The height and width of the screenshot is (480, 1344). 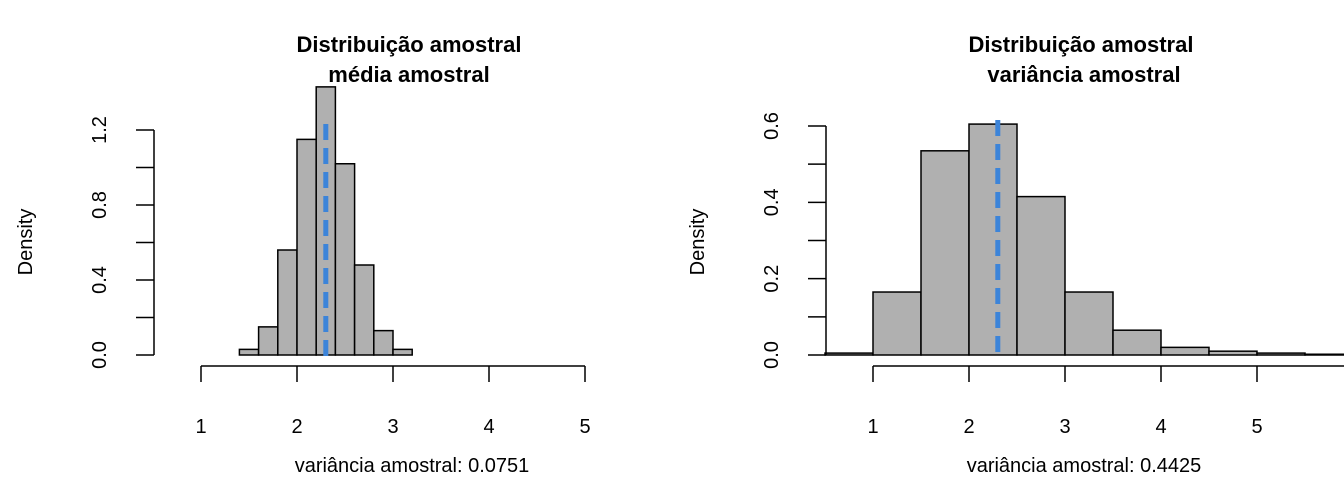 I want to click on chart-subtitle: média amostral, so click(x=408, y=74).